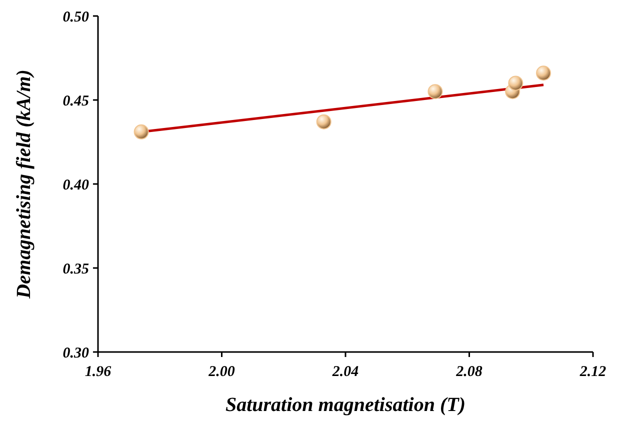 The height and width of the screenshot is (423, 636). What do you see at coordinates (222, 372) in the screenshot?
I see `x-tick-label: 2.00` at bounding box center [222, 372].